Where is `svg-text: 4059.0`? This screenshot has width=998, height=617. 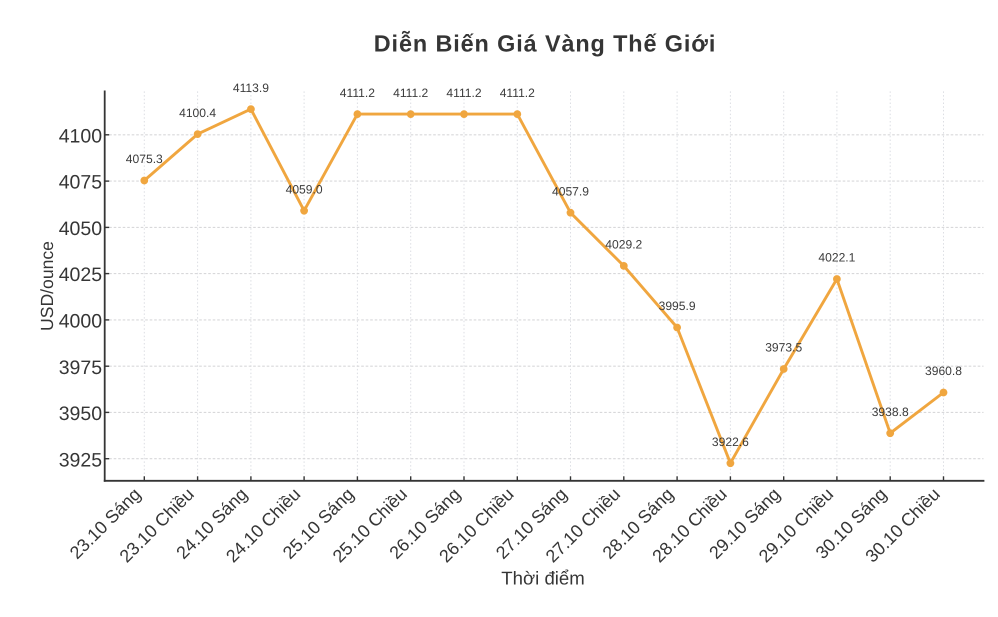 svg-text: 4059.0 is located at coordinates (304, 189).